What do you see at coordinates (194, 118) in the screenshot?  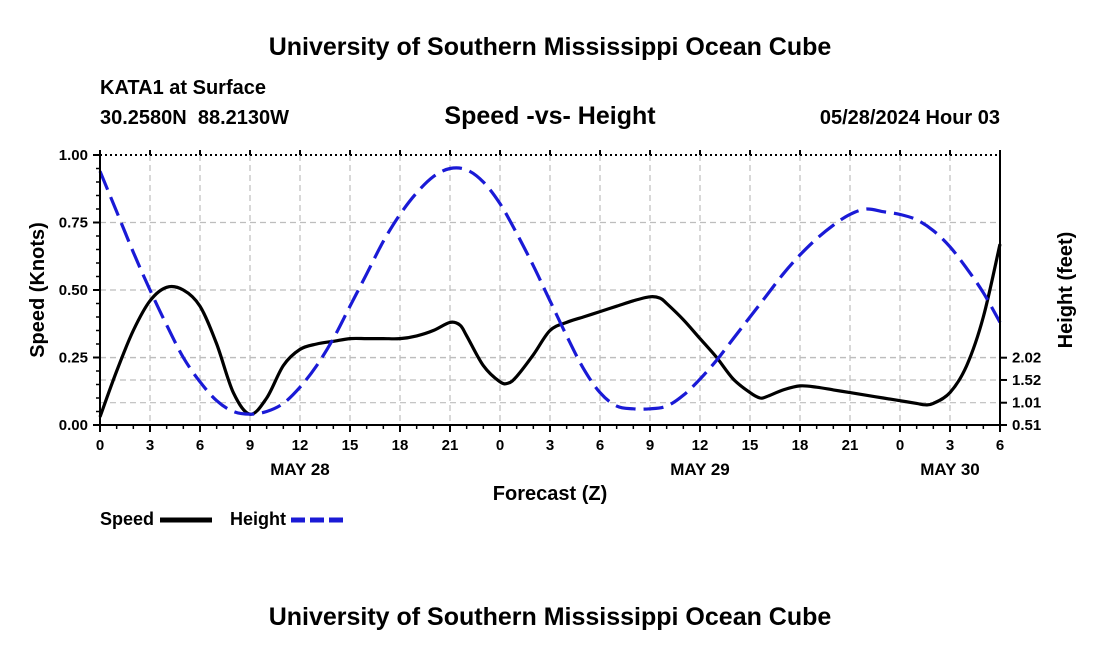 I see `coords-label: 30.2580N 88.2130W` at bounding box center [194, 118].